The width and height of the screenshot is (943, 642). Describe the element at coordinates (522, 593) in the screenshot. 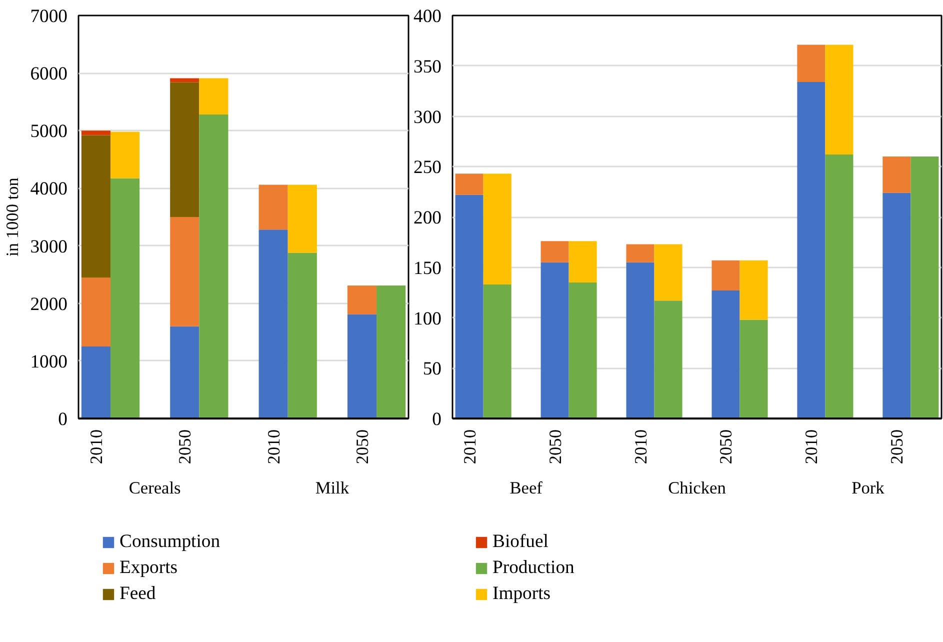

I see `legend-label: Imports` at that location.